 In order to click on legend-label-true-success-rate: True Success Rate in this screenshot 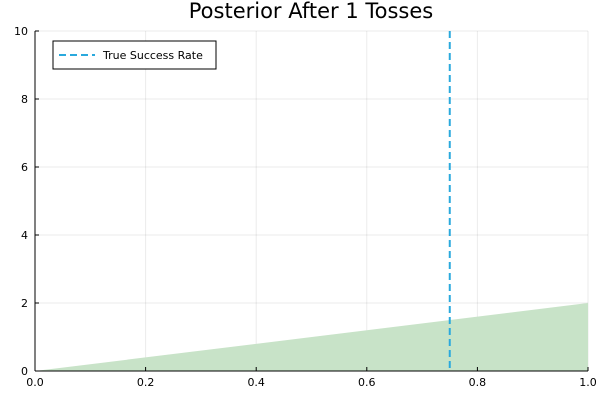, I will do `click(152, 55)`.